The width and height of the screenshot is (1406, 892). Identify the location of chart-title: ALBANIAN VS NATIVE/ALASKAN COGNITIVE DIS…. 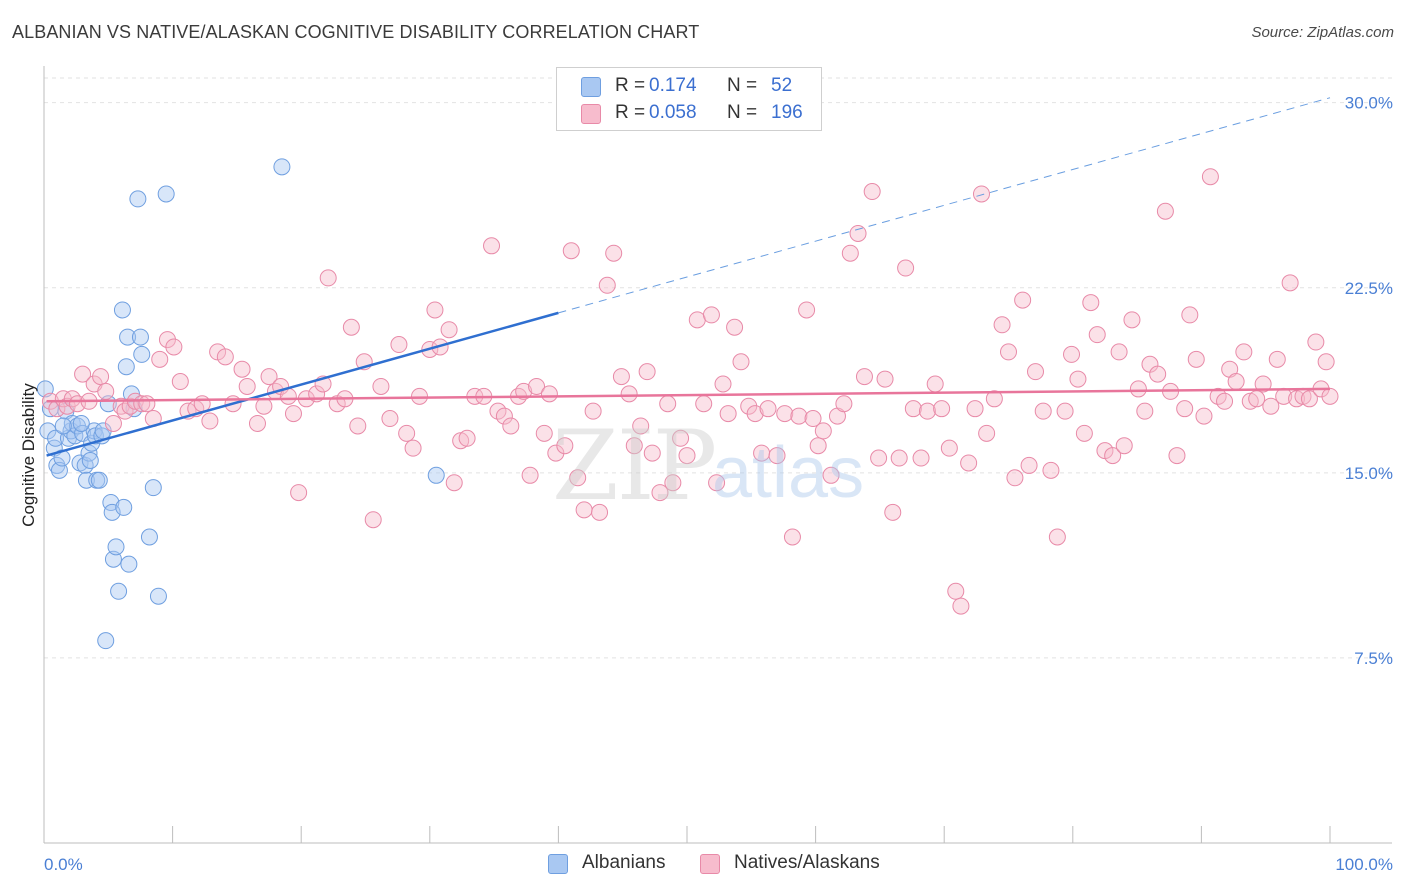
(356, 32).